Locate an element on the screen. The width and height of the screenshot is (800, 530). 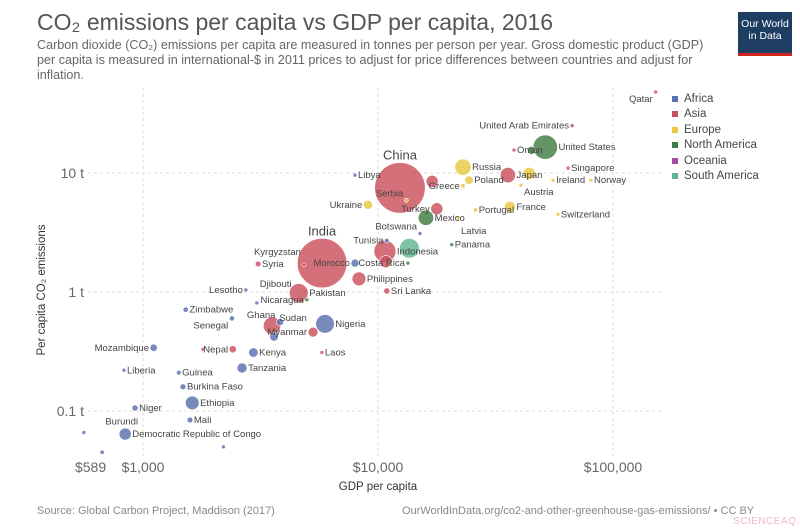
point-label: Panama is located at coordinates (473, 245).